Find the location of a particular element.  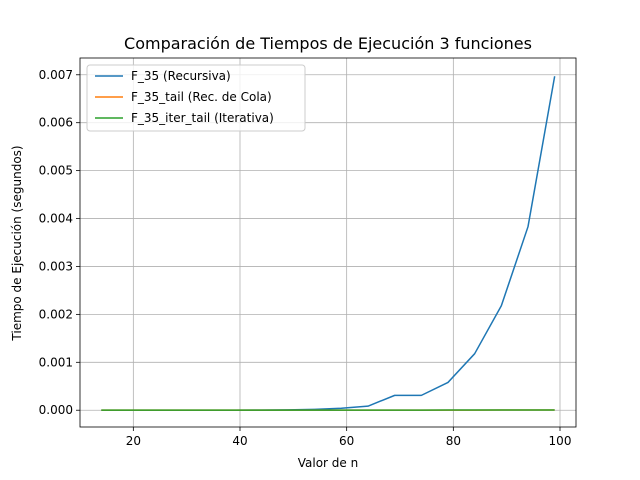

x-axis-label: Valor de n is located at coordinates (328, 463).